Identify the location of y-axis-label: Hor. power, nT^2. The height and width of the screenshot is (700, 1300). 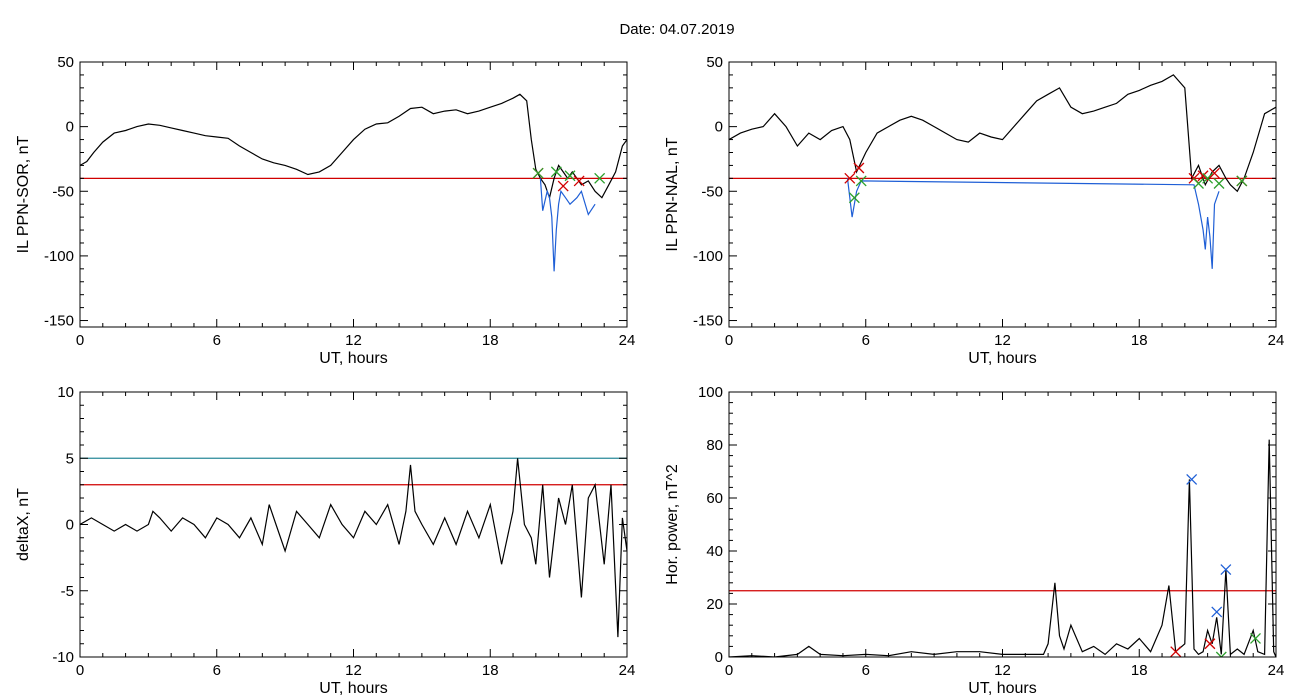
(672, 524).